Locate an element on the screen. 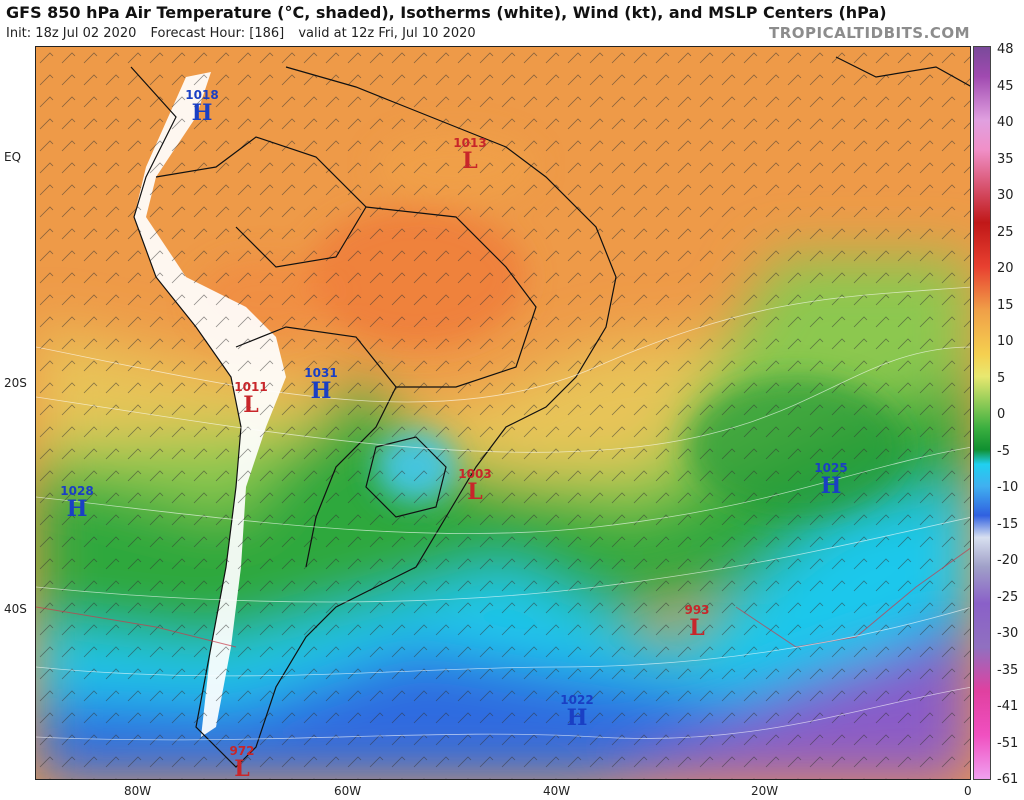 The width and height of the screenshot is (1024, 800). lat-label-eq: EQ is located at coordinates (13, 157).